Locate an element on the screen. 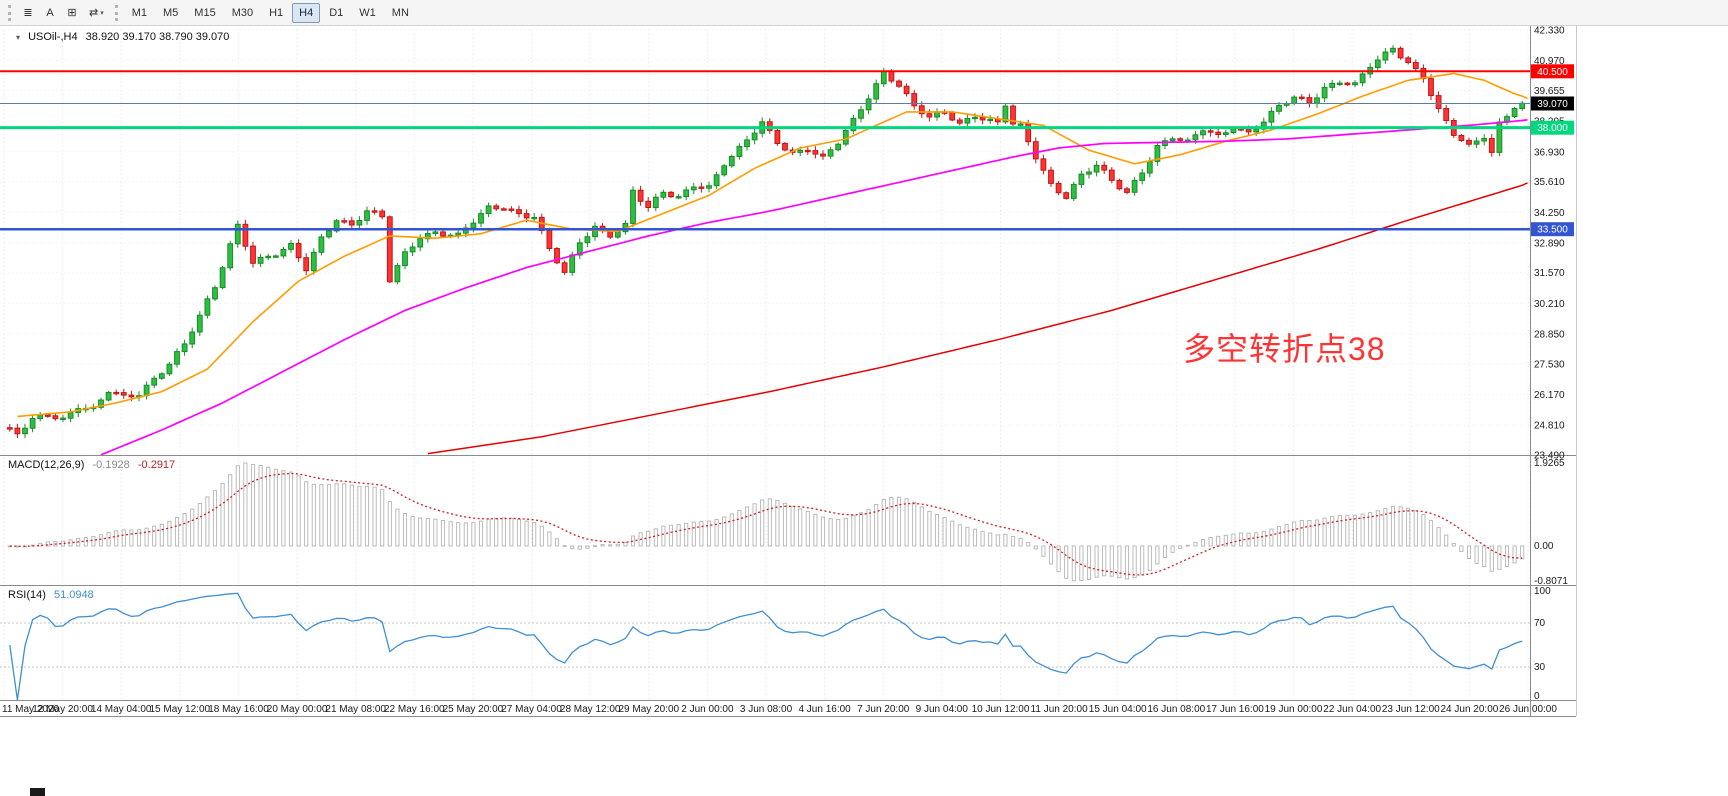  svg-text: 36.930 is located at coordinates (1549, 152).